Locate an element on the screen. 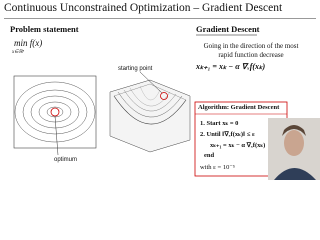 This screenshot has width=320, height=240. annotation: optimum is located at coordinates (66, 160).